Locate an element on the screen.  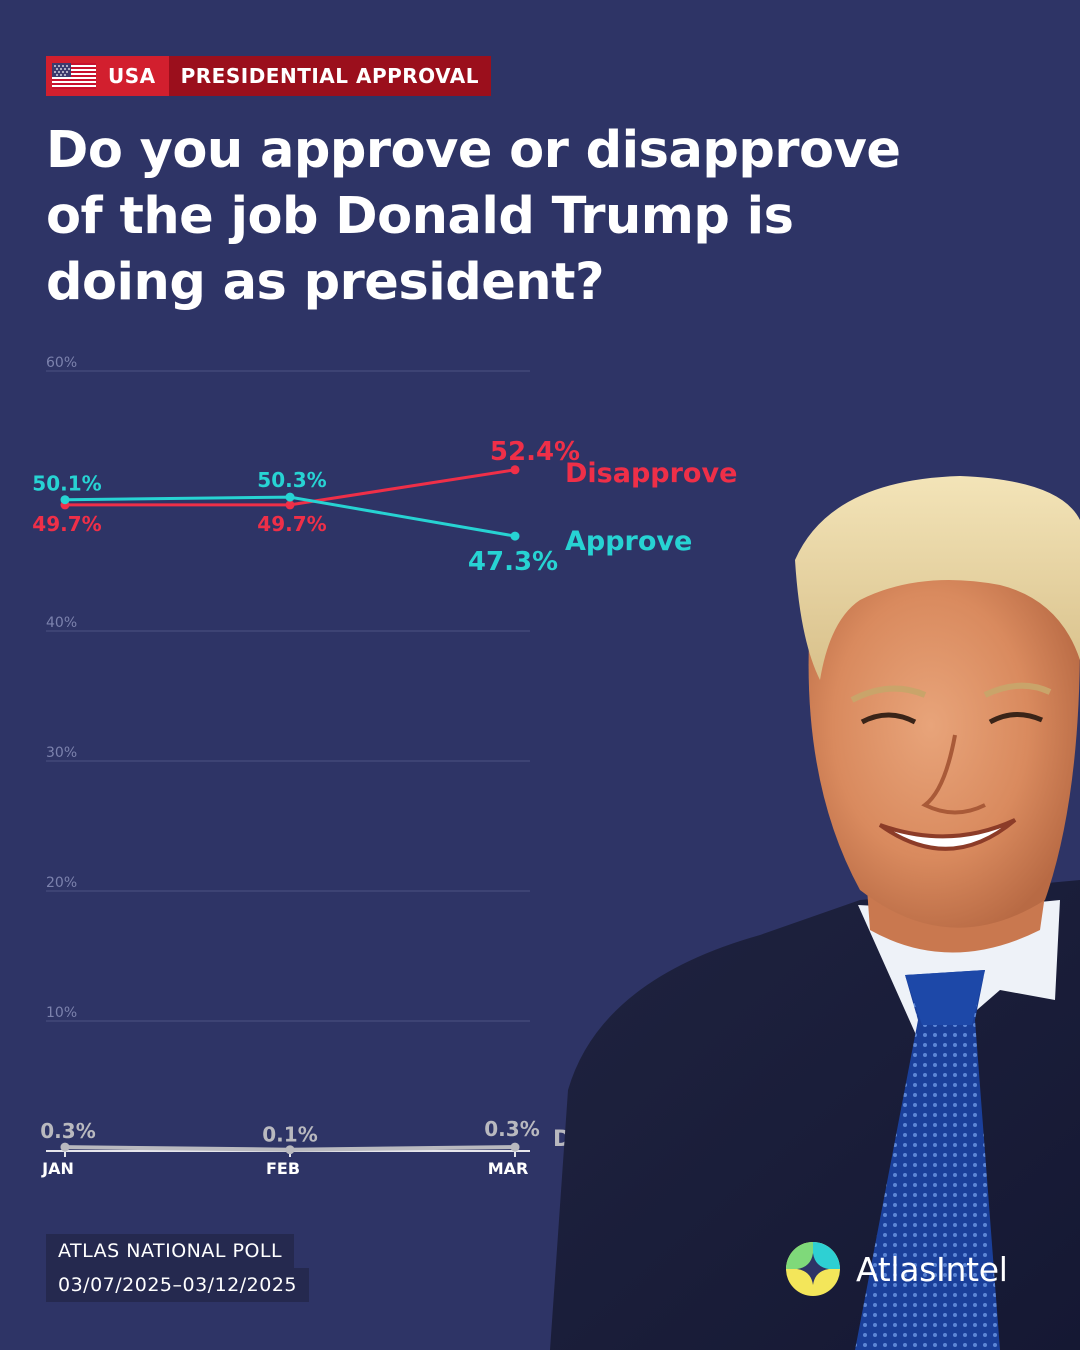
nose is located at coordinates (953, 774).